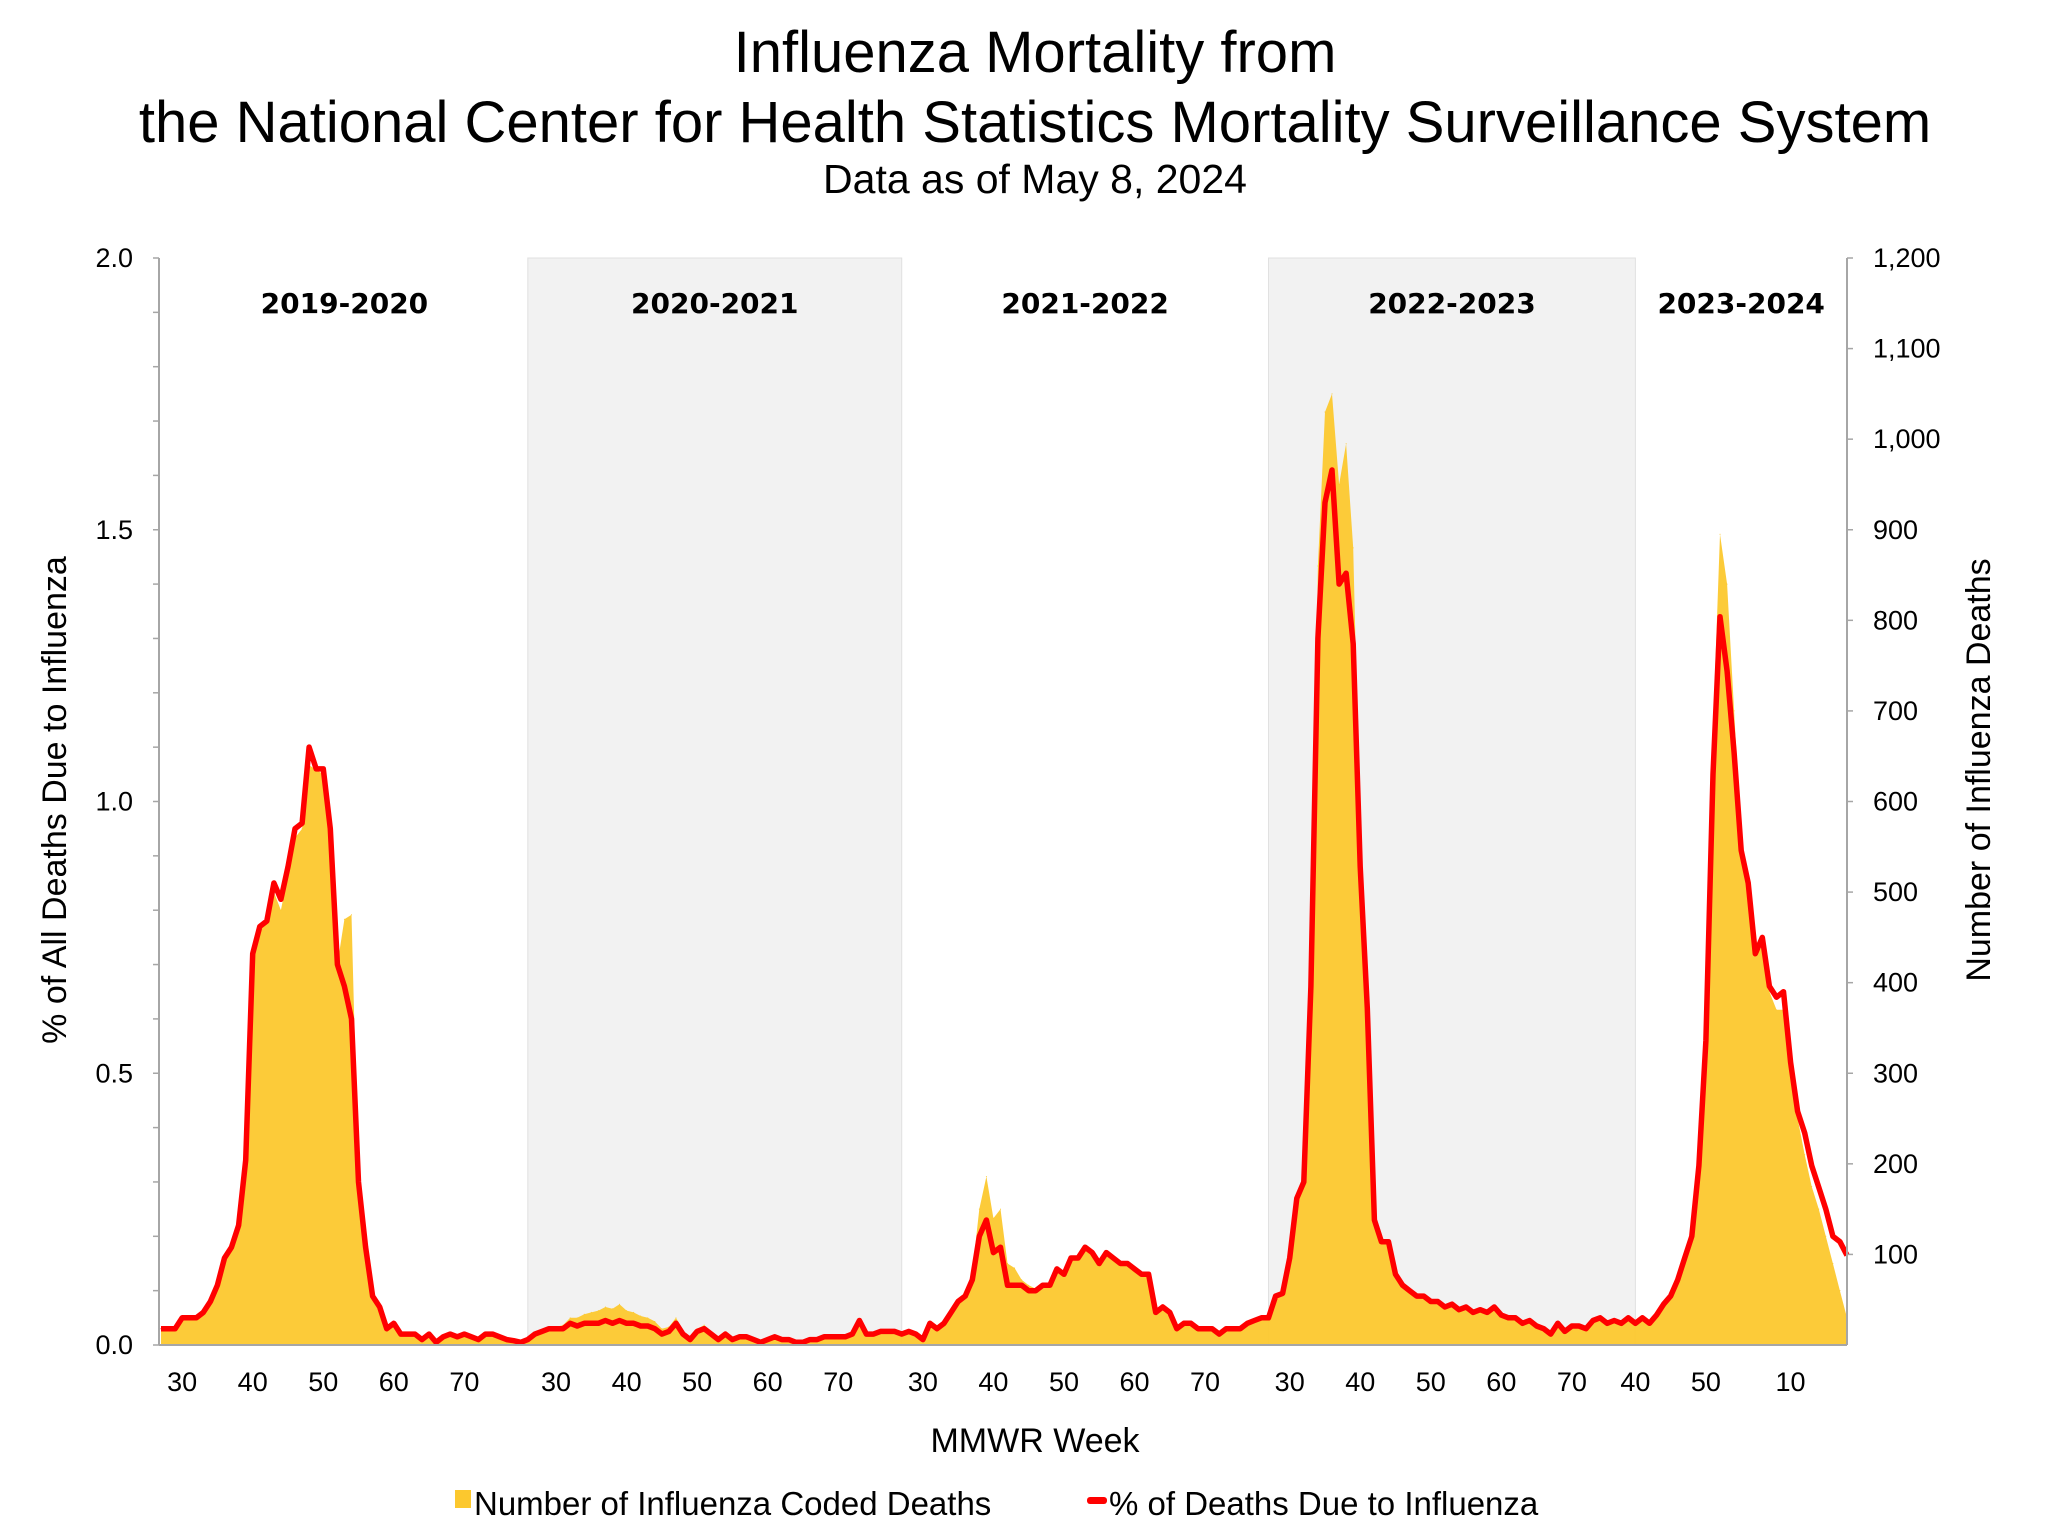  What do you see at coordinates (1895, 802) in the screenshot?
I see `right-tick-label: 600` at bounding box center [1895, 802].